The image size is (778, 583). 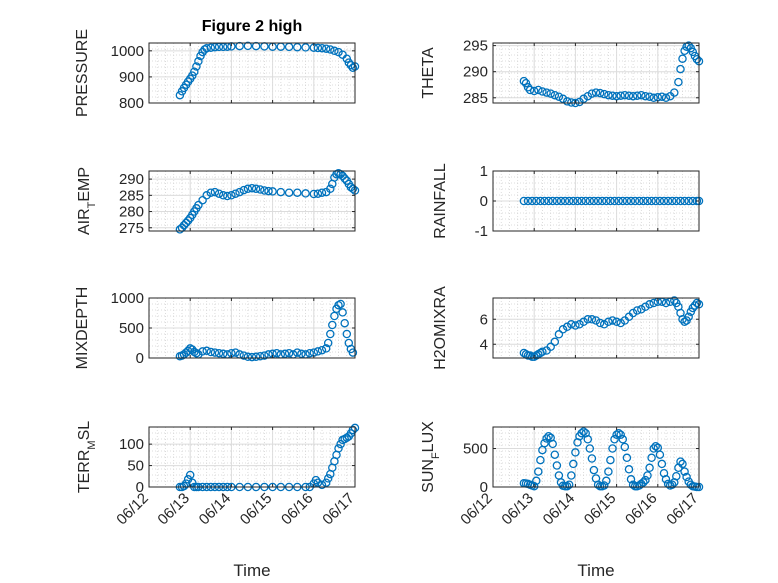 What do you see at coordinates (82, 328) in the screenshot?
I see `y-axis-label: MIXDEPTH` at bounding box center [82, 328].